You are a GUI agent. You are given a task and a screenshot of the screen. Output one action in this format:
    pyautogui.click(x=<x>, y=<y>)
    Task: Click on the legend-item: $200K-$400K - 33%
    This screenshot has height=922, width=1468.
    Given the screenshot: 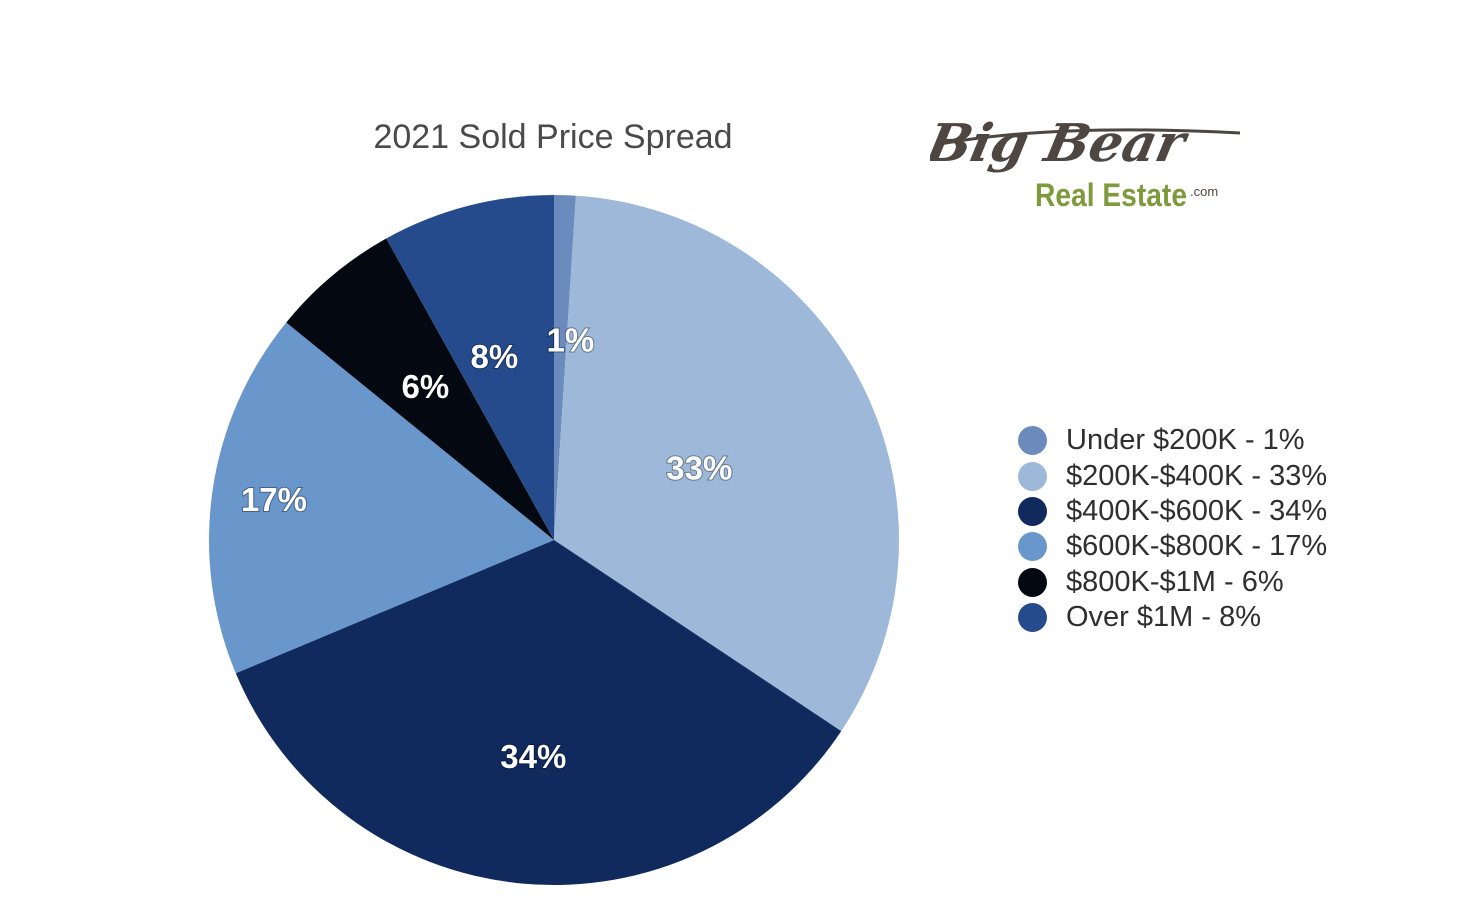 What is the action you would take?
    pyautogui.click(x=1172, y=475)
    